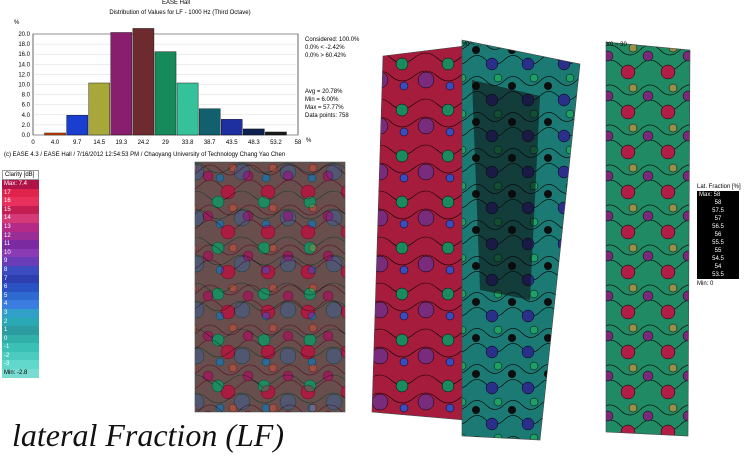  Describe the element at coordinates (324, 92) in the screenshot. I see `stat-avg: Avg = 20.78%` at that location.